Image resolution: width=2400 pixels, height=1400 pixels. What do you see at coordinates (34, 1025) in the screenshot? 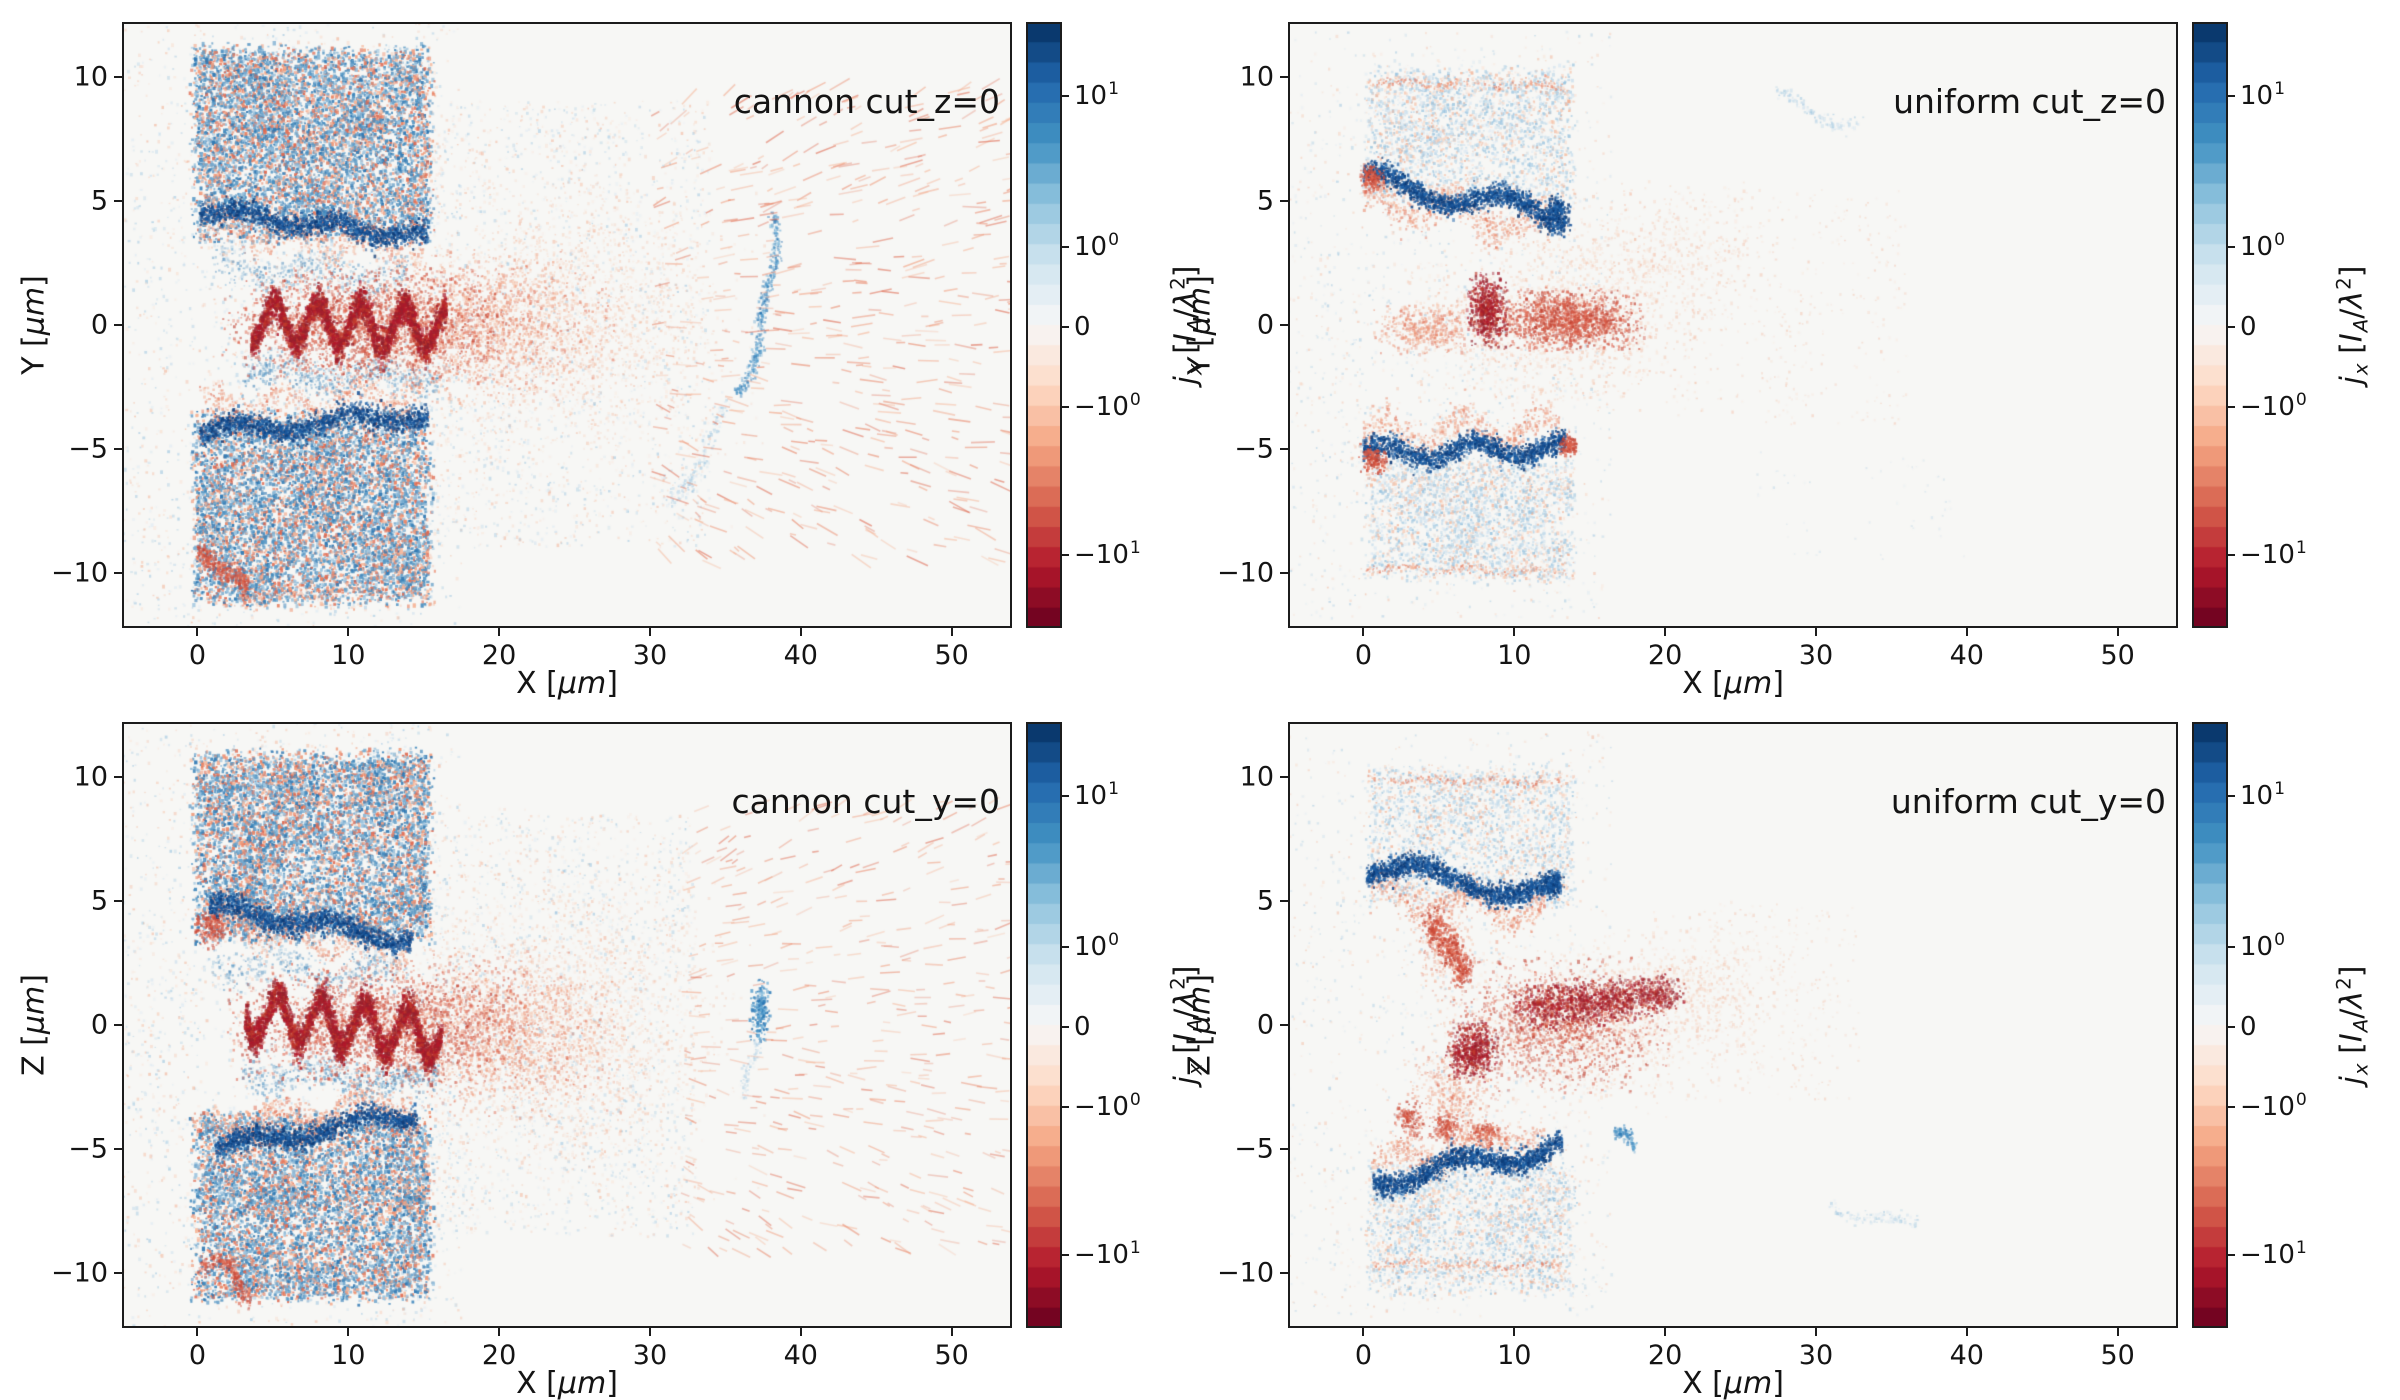
I see `y-axis-label: Z [μm]` at bounding box center [34, 1025].